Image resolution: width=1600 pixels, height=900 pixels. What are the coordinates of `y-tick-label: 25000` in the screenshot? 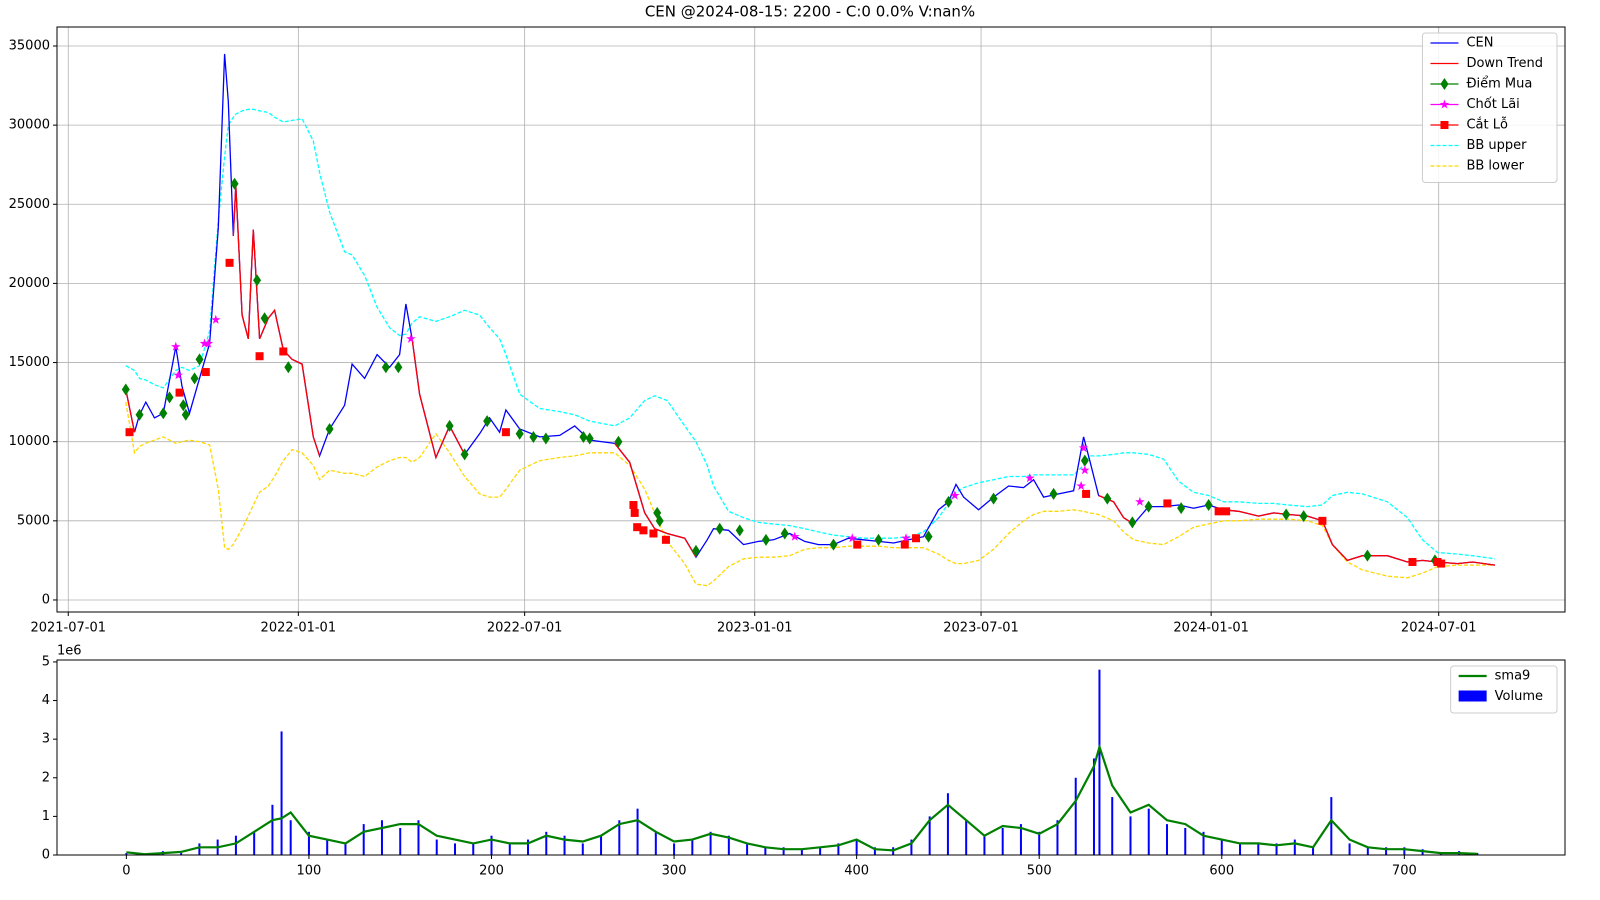 It's located at (29, 204).